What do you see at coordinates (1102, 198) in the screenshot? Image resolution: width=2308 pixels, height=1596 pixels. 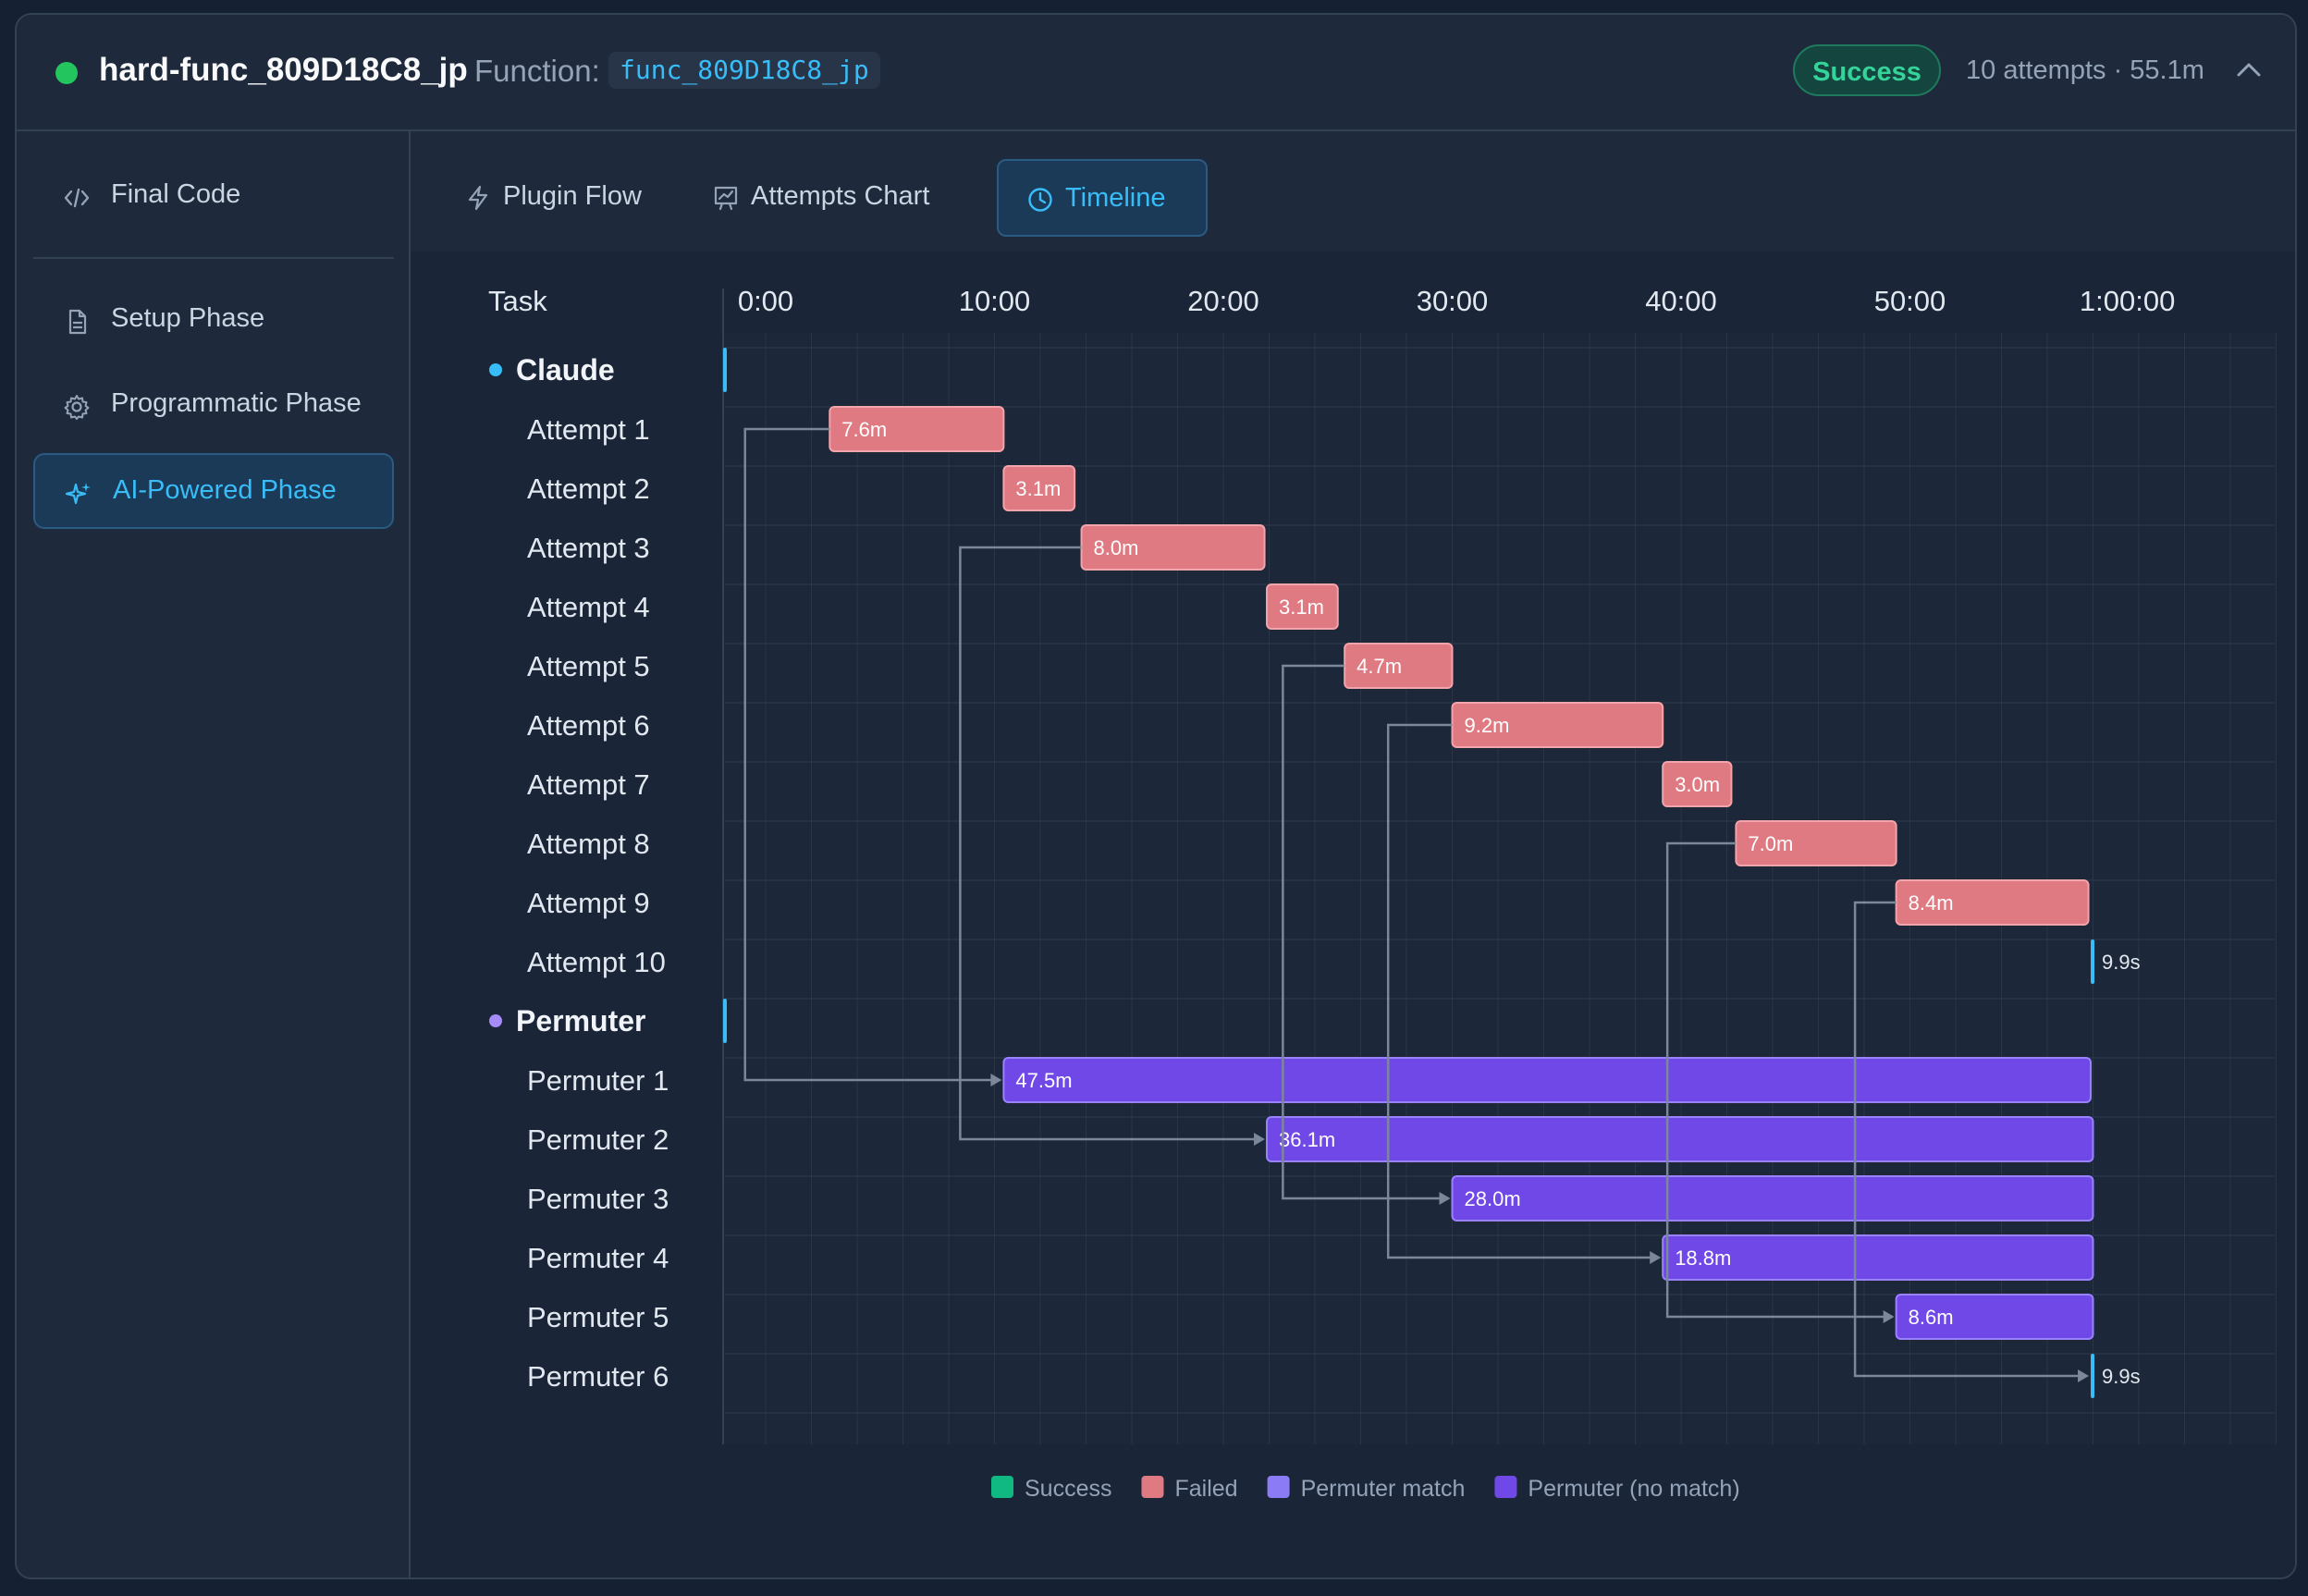 I see `tab-timeline: Timeline` at bounding box center [1102, 198].